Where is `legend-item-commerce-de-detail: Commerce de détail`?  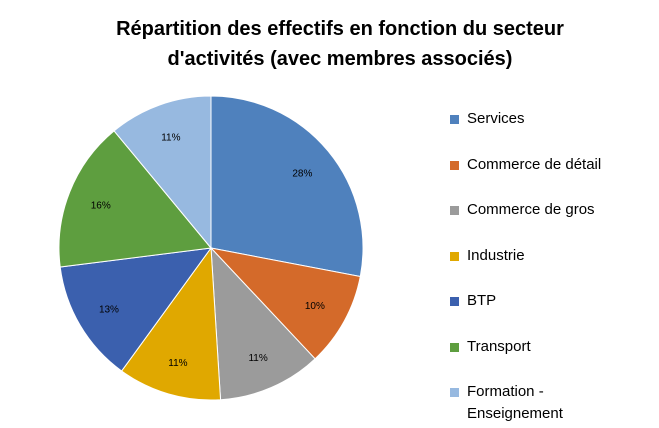 legend-item-commerce-de-detail: Commerce de détail is located at coordinates (550, 165).